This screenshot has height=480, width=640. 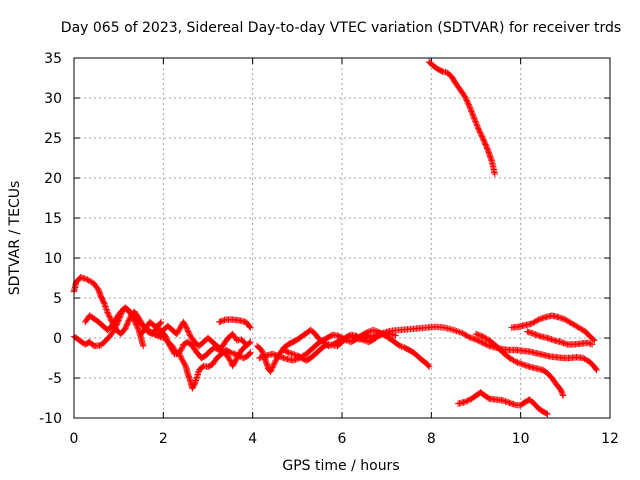 I want to click on y-tick-label: -10, so click(x=50, y=419).